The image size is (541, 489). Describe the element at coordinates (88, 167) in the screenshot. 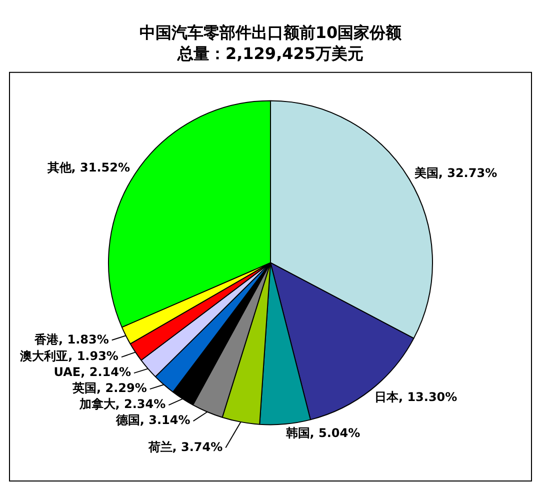

I see `slice-label: 其他, 31.52%` at that location.